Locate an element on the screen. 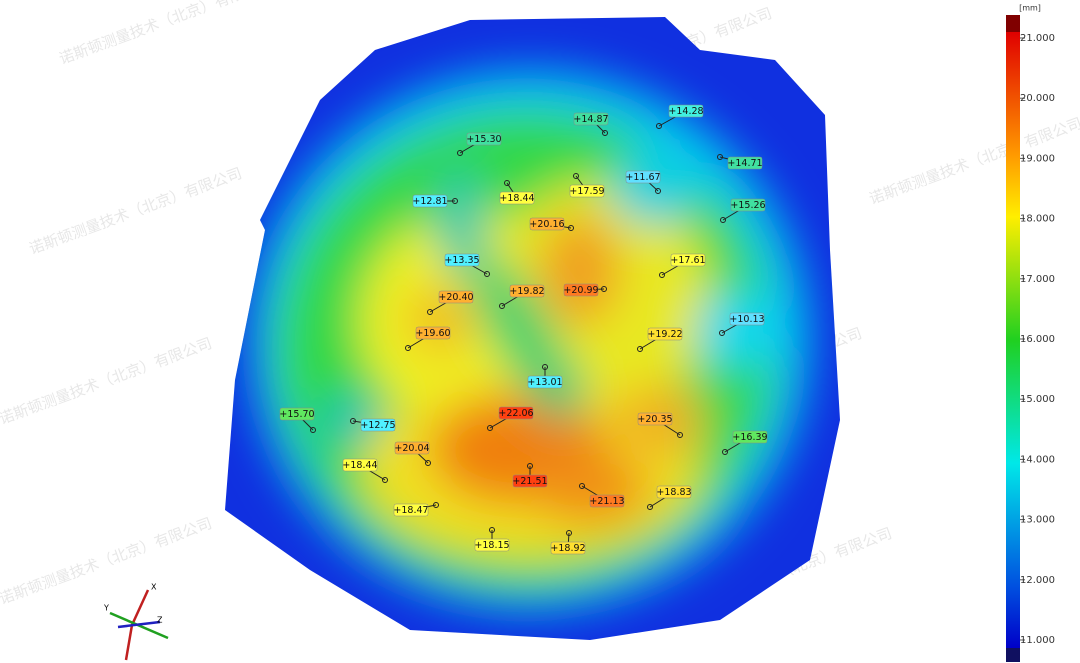 This screenshot has width=1080, height=663. callout-label: +15.30 is located at coordinates (483, 139).